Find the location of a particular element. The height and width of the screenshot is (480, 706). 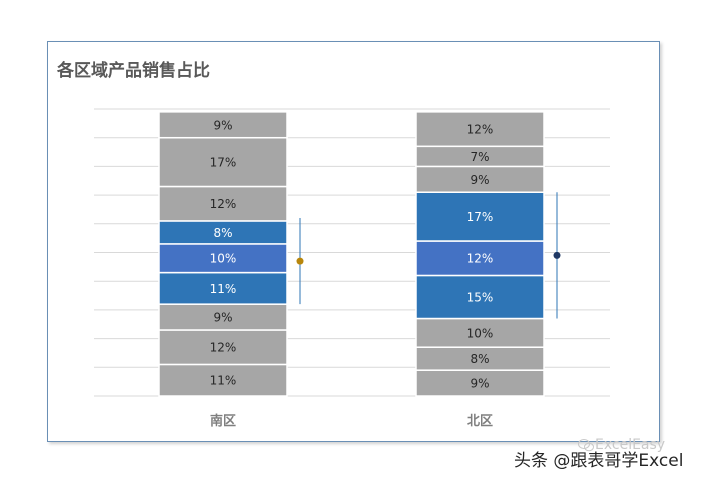

category-label: 南区 is located at coordinates (223, 421).